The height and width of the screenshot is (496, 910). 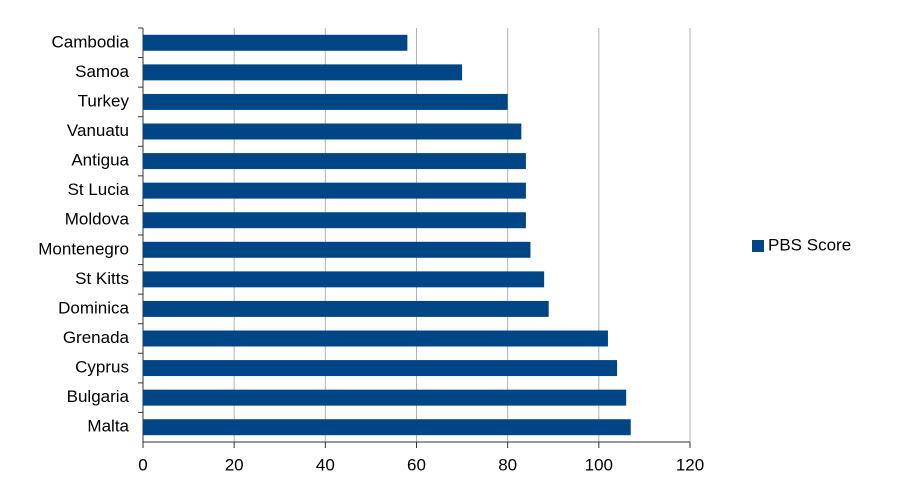 What do you see at coordinates (234, 464) in the screenshot?
I see `x-tick-label: 20` at bounding box center [234, 464].